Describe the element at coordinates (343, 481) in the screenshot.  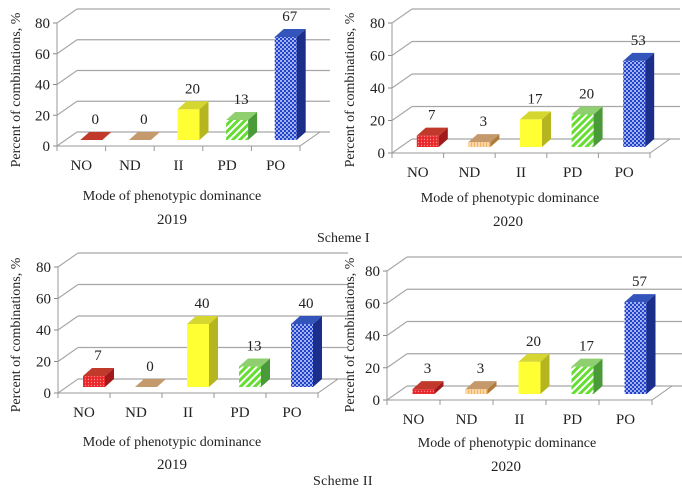
I see `scheme-label-2: Scheme II` at that location.